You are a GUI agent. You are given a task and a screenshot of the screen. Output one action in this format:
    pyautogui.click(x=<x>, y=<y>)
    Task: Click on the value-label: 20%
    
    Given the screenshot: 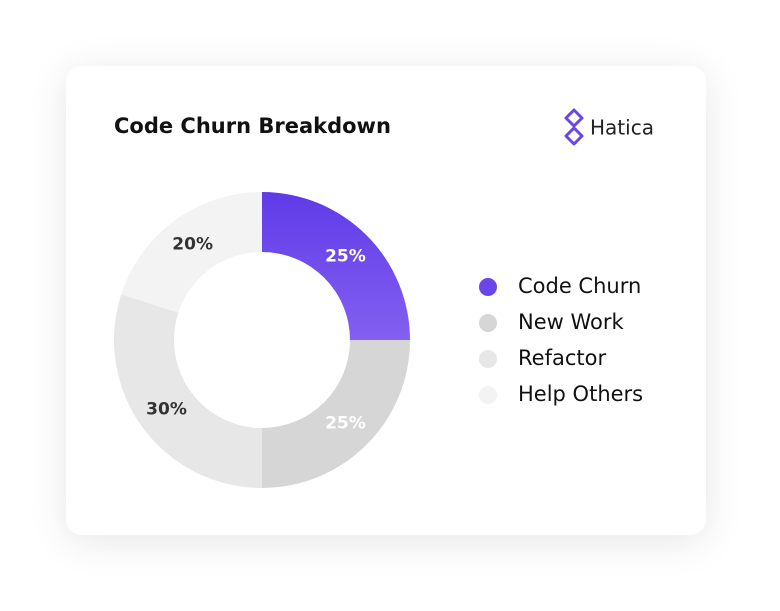 What is the action you would take?
    pyautogui.click(x=192, y=245)
    